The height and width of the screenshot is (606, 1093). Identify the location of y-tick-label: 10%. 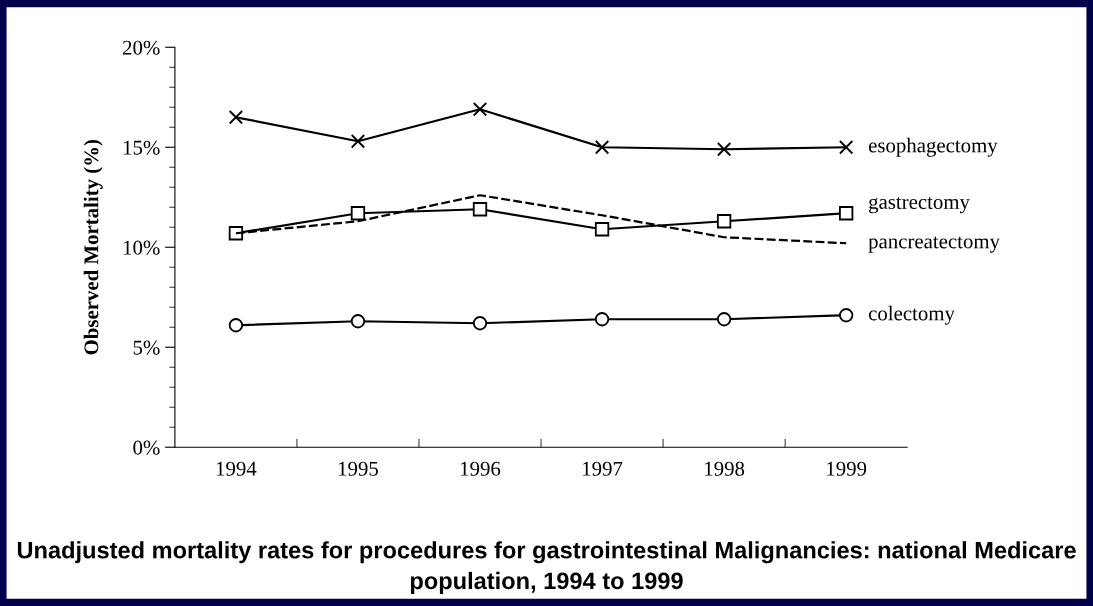
(141, 247).